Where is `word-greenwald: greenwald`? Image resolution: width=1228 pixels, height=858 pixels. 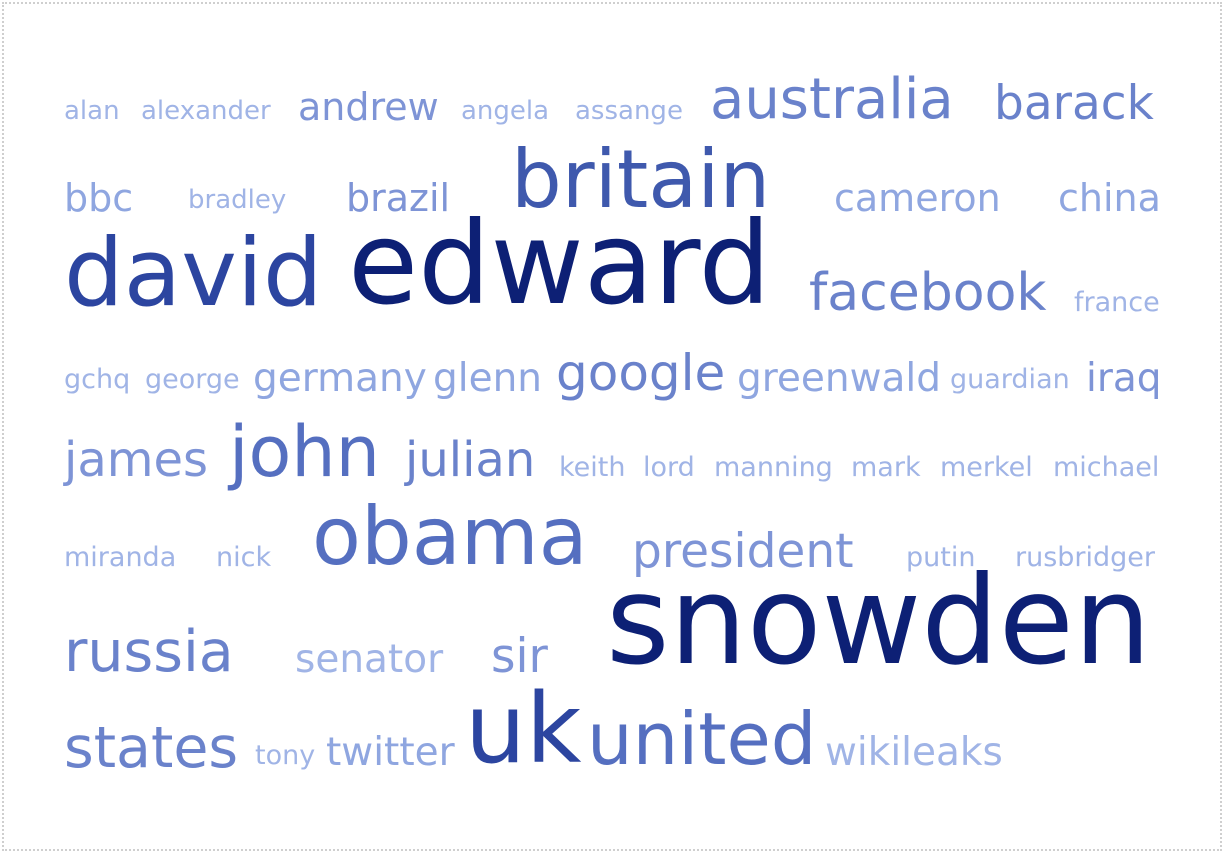 word-greenwald: greenwald is located at coordinates (839, 378).